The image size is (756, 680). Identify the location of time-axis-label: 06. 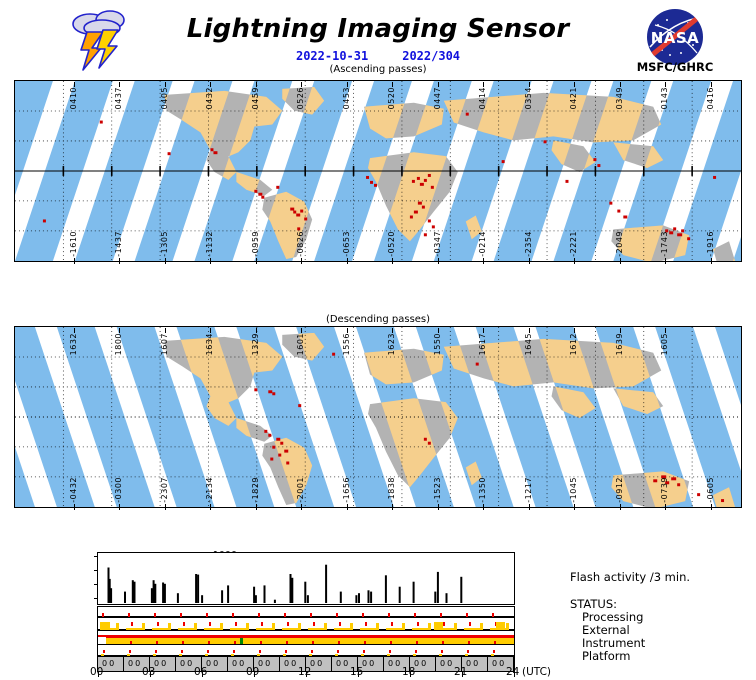
(201, 672).